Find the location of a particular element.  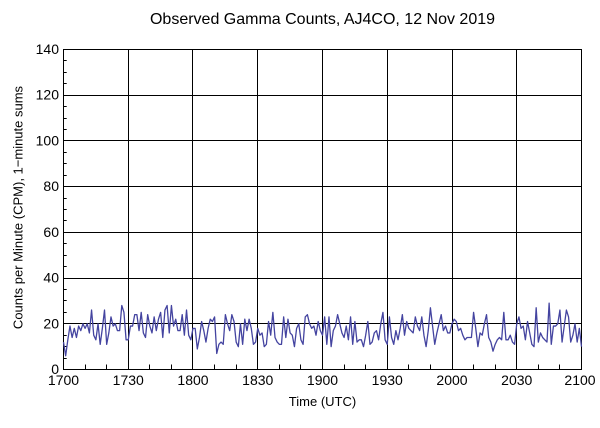

svg-text: 1730 is located at coordinates (128, 380).